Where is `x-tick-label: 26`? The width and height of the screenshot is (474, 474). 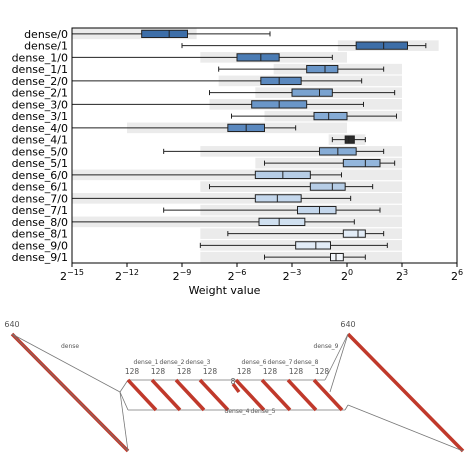
x-tick-label: 26 is located at coordinates (457, 275).